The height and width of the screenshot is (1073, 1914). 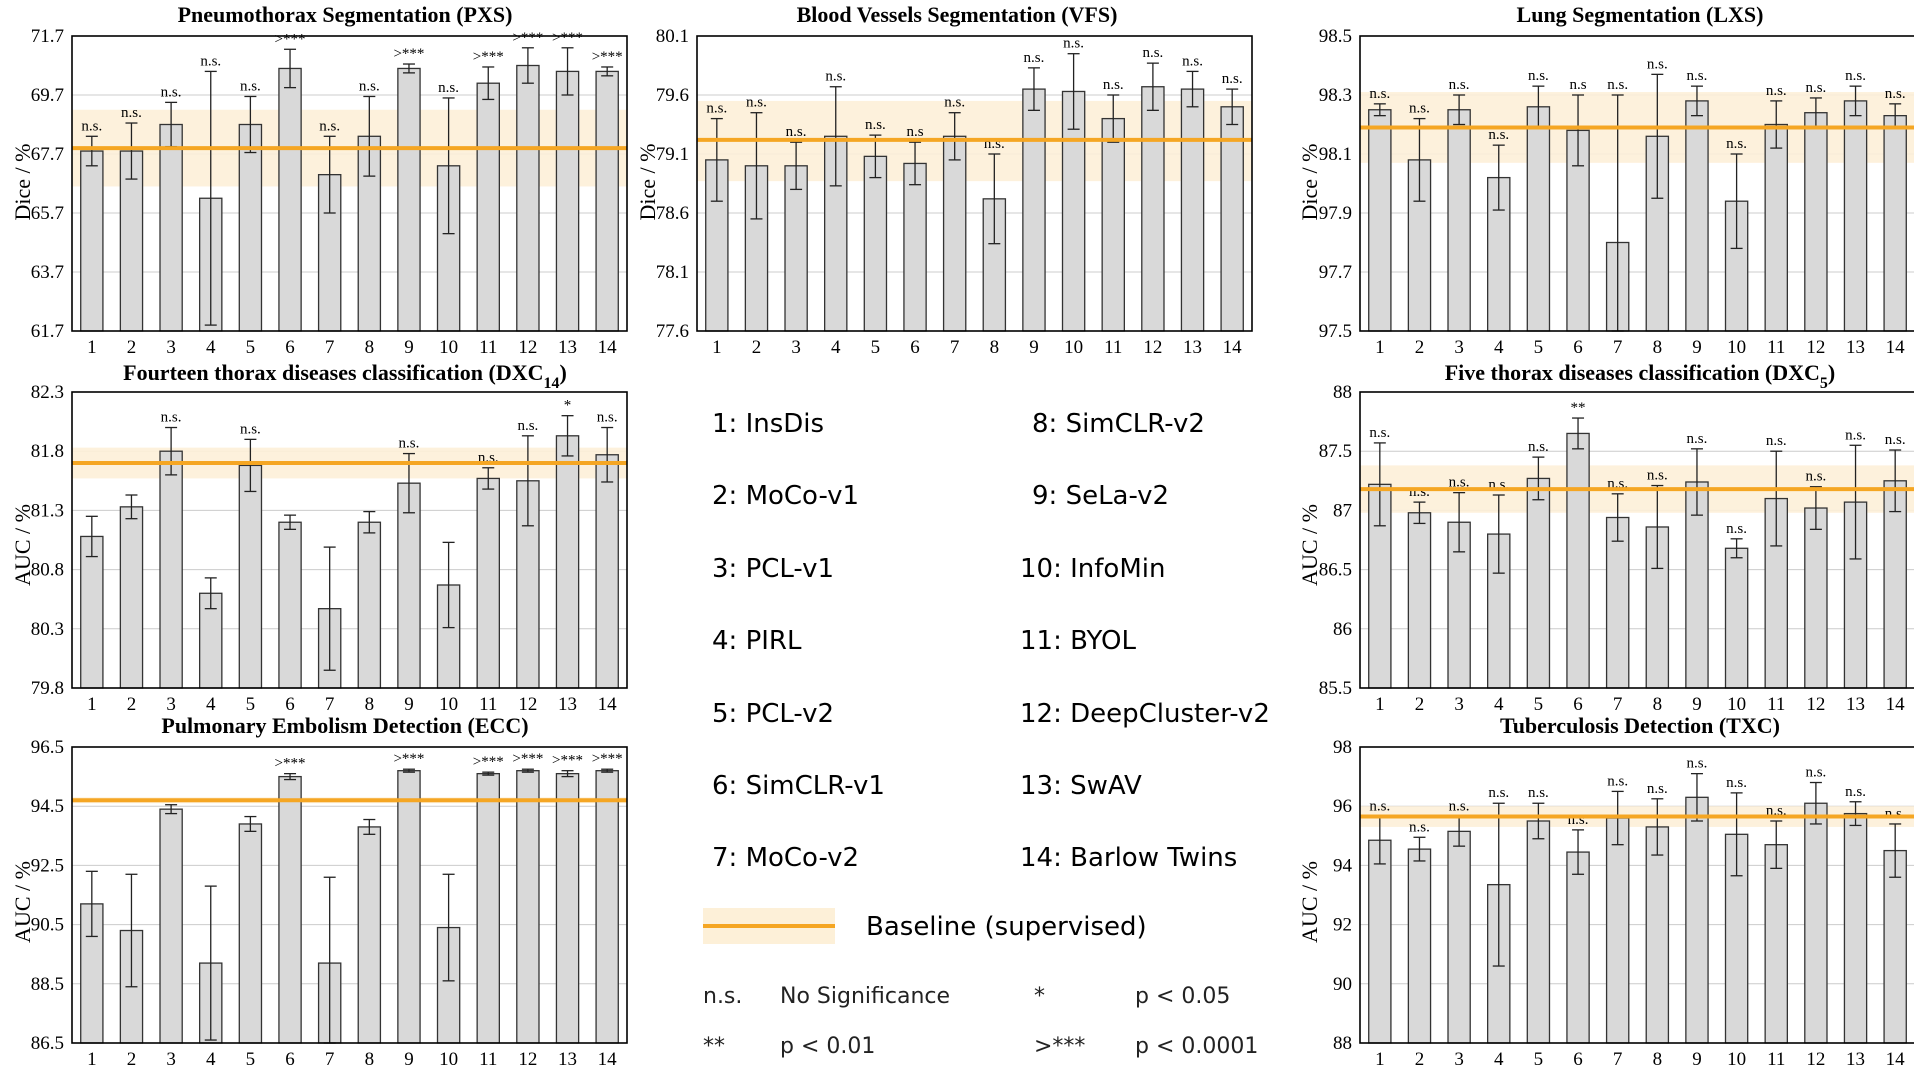 What do you see at coordinates (1342, 984) in the screenshot?
I see `y-tick-label: 90` at bounding box center [1342, 984].